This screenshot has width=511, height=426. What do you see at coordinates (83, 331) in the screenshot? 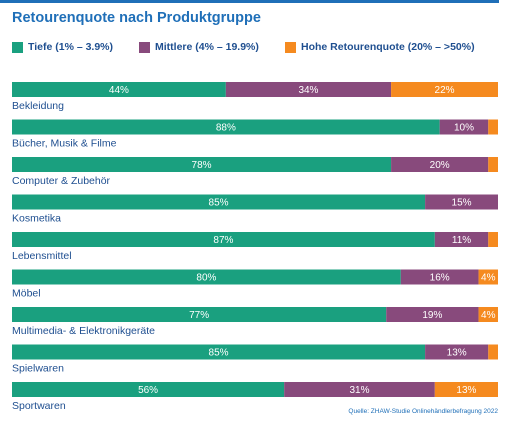
I see `category-label: Multimedia- & Elektronikgeräte` at bounding box center [83, 331].